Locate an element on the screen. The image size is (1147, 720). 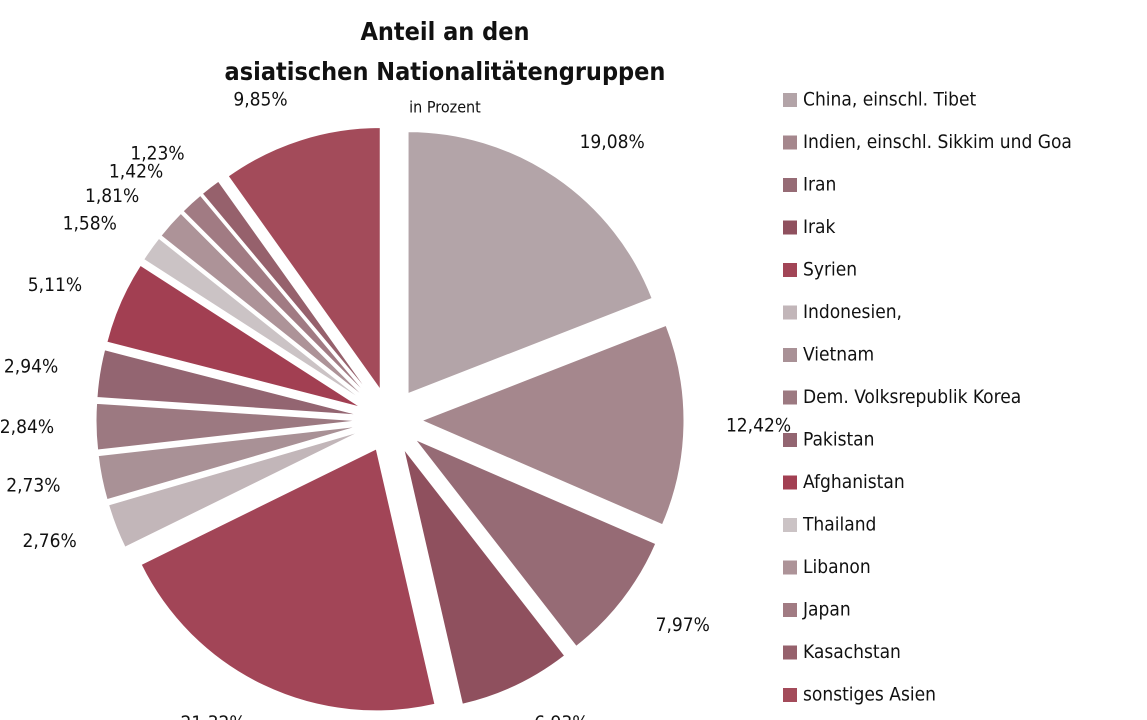
legend-label: Libanon is located at coordinates (837, 567).